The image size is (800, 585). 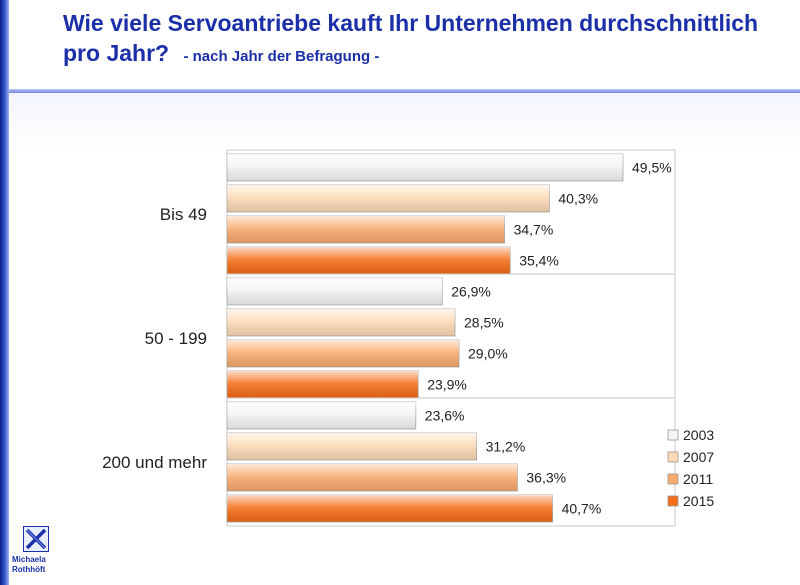 I want to click on data-label: 31,2%, so click(x=506, y=447).